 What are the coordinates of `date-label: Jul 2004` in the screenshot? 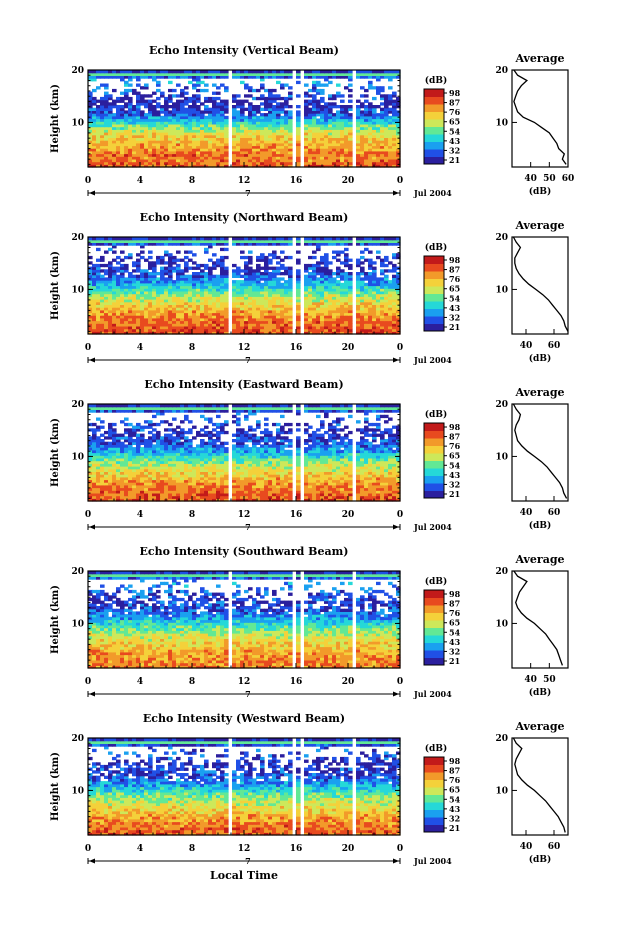 It's located at (432, 360).